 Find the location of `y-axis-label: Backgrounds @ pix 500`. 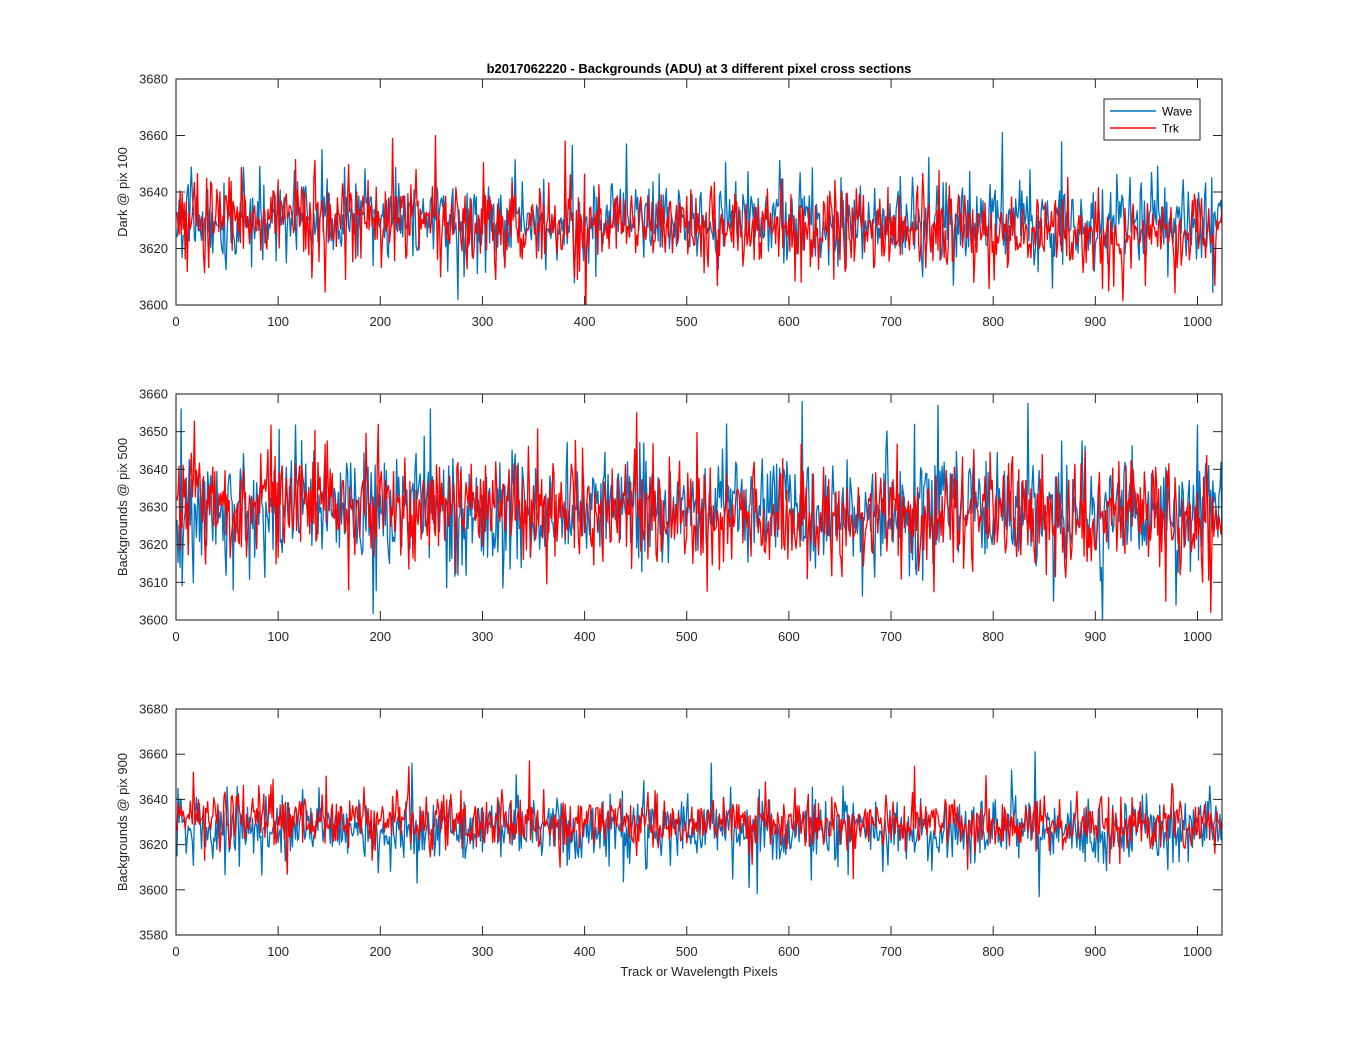

y-axis-label: Backgrounds @ pix 500 is located at coordinates (122, 507).